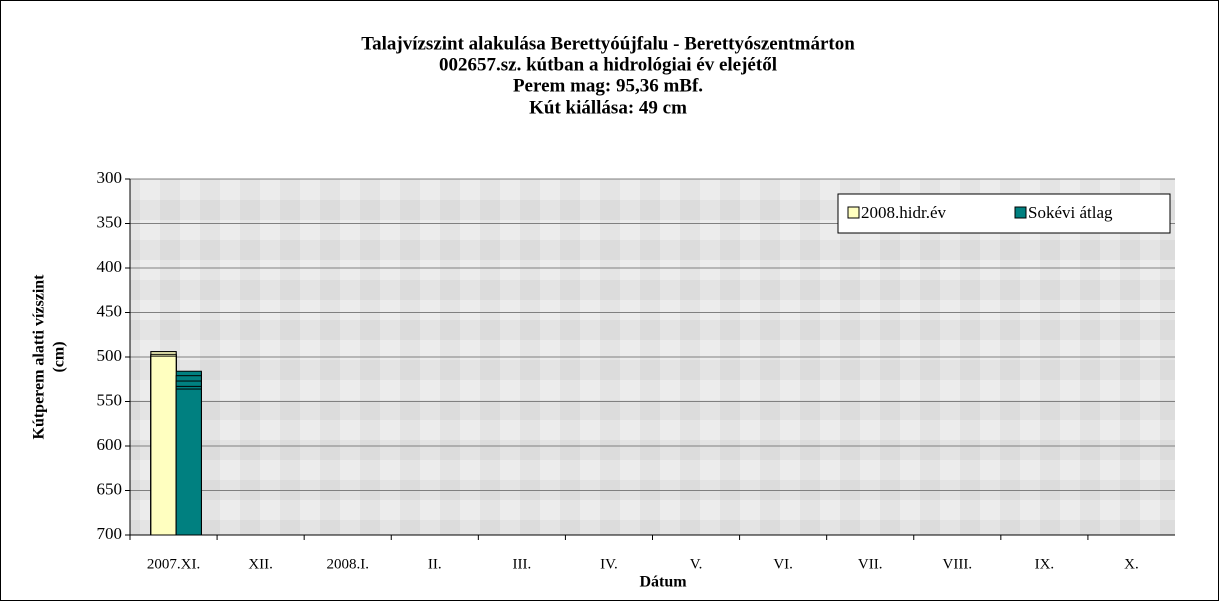  What do you see at coordinates (59, 356) in the screenshot?
I see `y-axis-label: (cm)` at bounding box center [59, 356].